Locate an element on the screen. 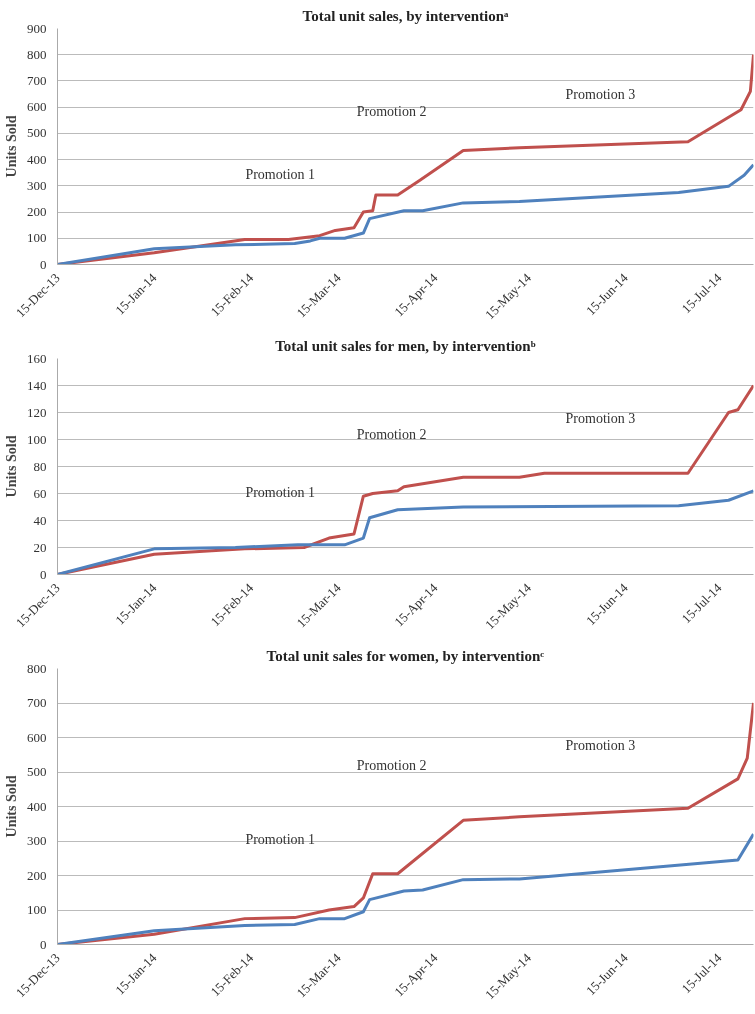 The height and width of the screenshot is (1014, 755). y-tick-label: 160 is located at coordinates (37, 358).